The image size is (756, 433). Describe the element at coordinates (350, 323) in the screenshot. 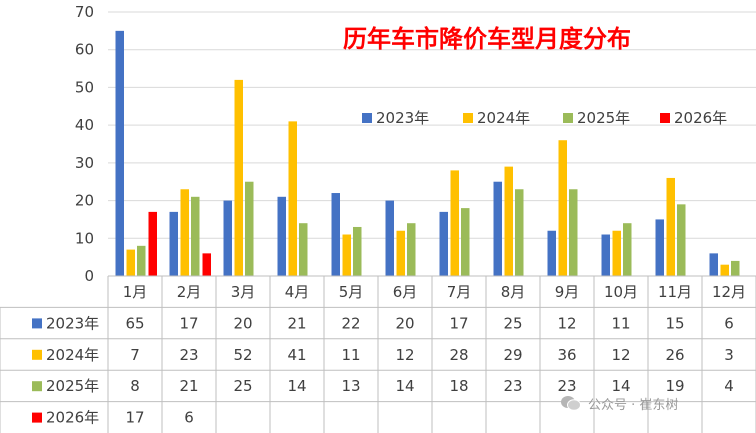

I see `table-value: 22` at that location.